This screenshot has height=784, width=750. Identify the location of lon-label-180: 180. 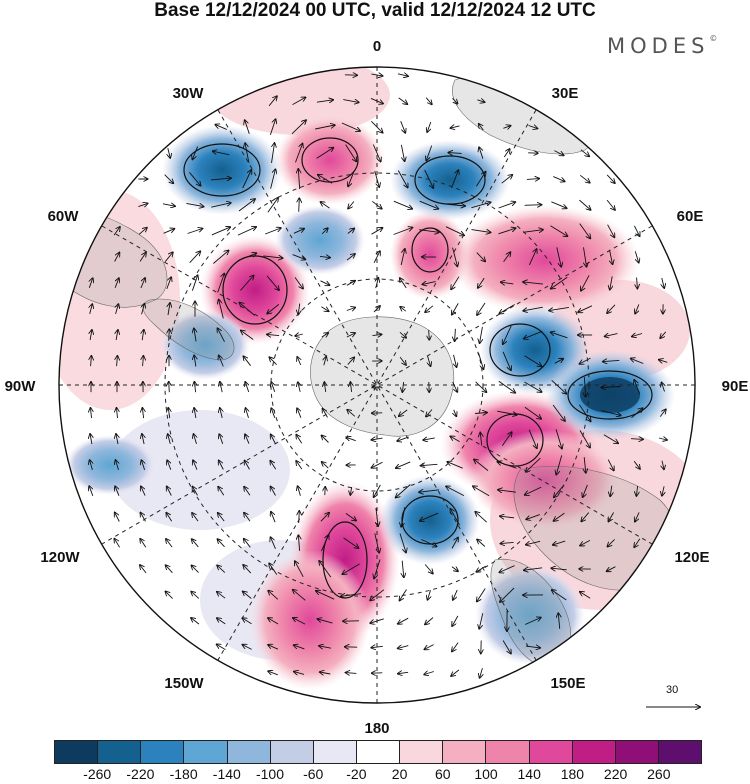
(376, 728).